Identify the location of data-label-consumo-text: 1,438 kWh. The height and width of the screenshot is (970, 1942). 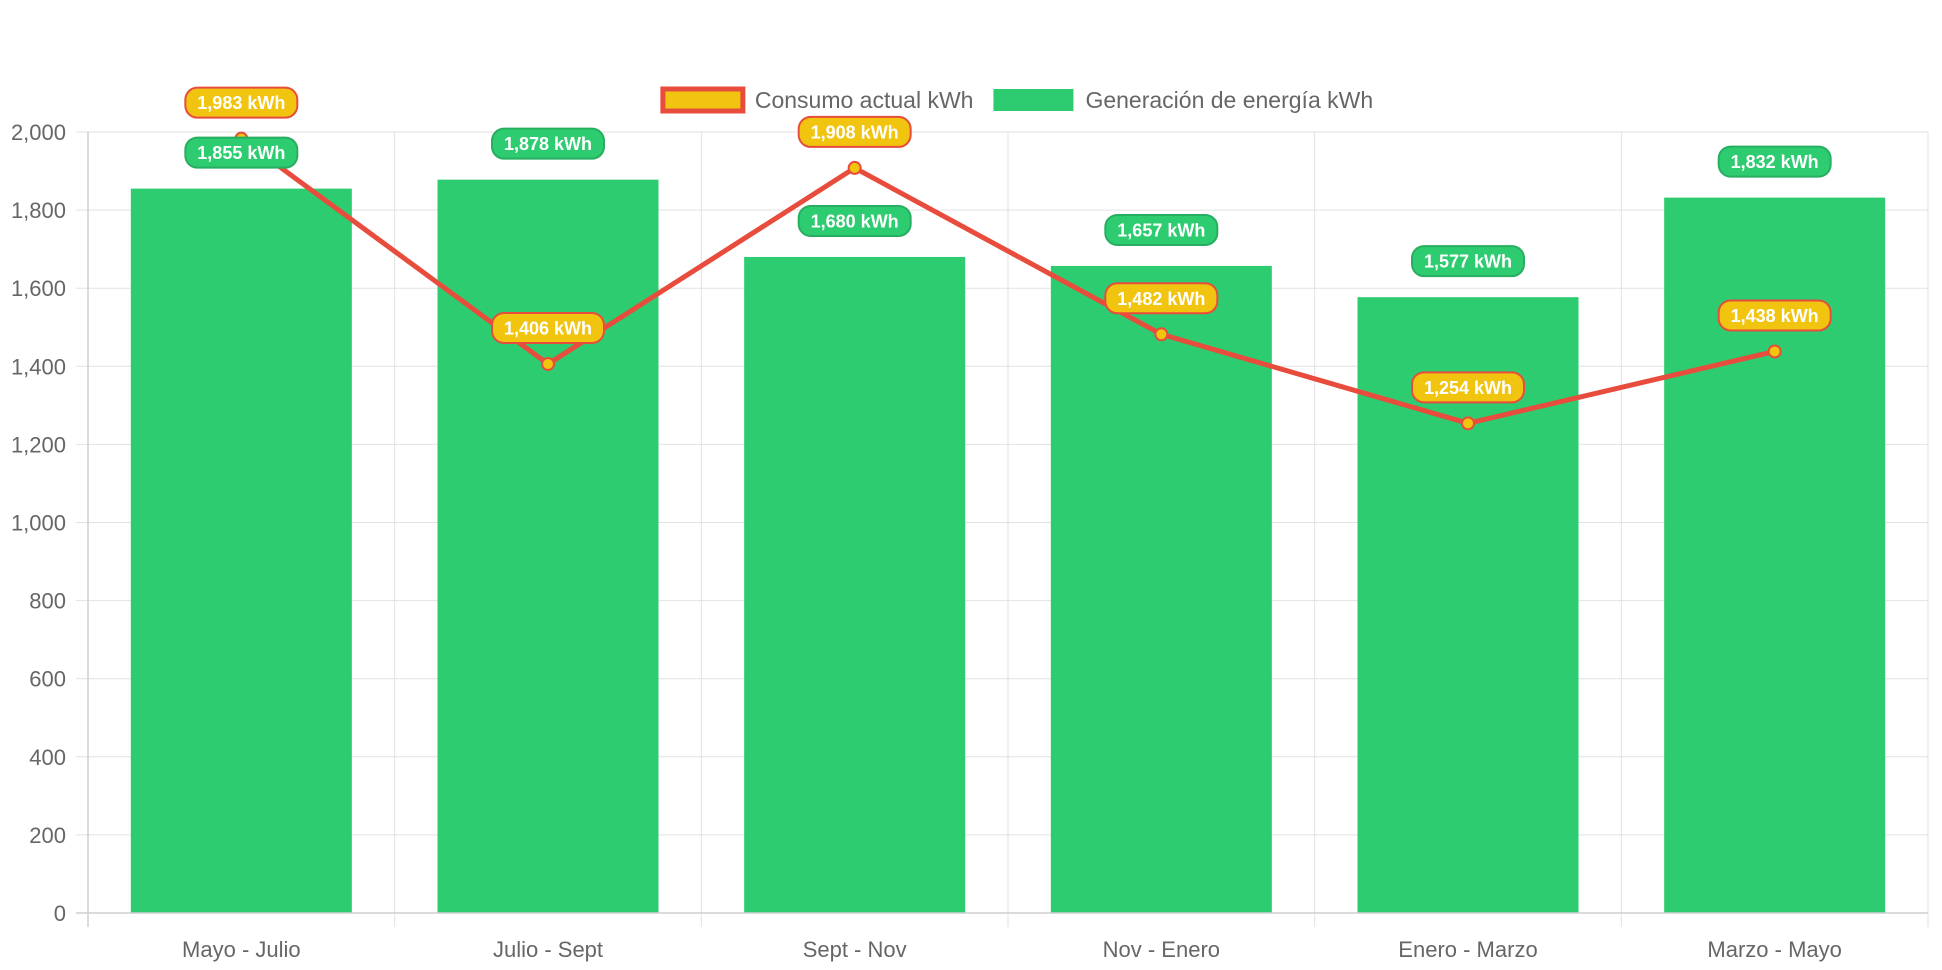
(1775, 316).